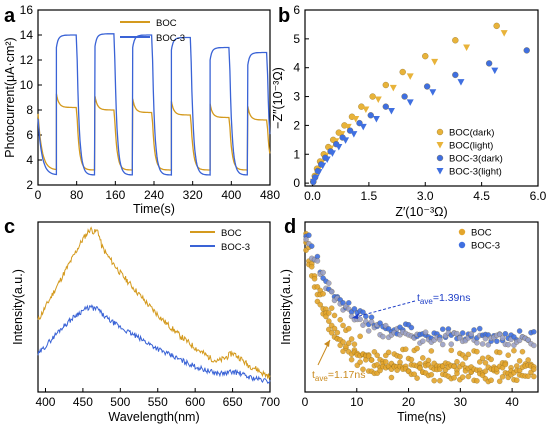  What do you see at coordinates (290, 227) in the screenshot?
I see `panel-label: d` at bounding box center [290, 227].